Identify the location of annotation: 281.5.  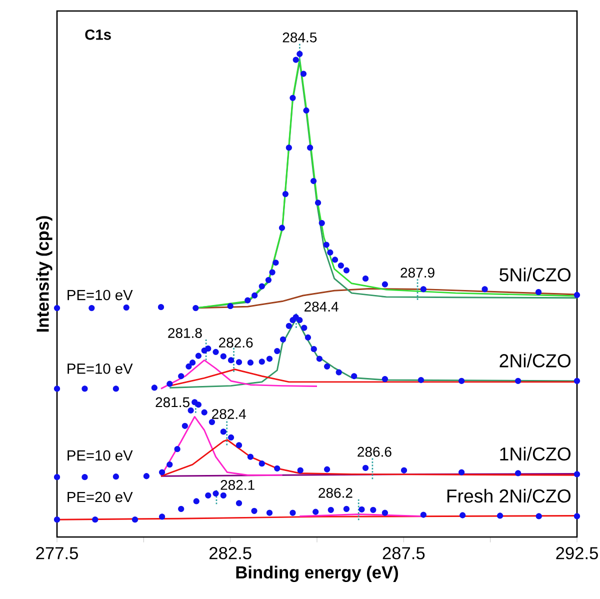
(173, 402).